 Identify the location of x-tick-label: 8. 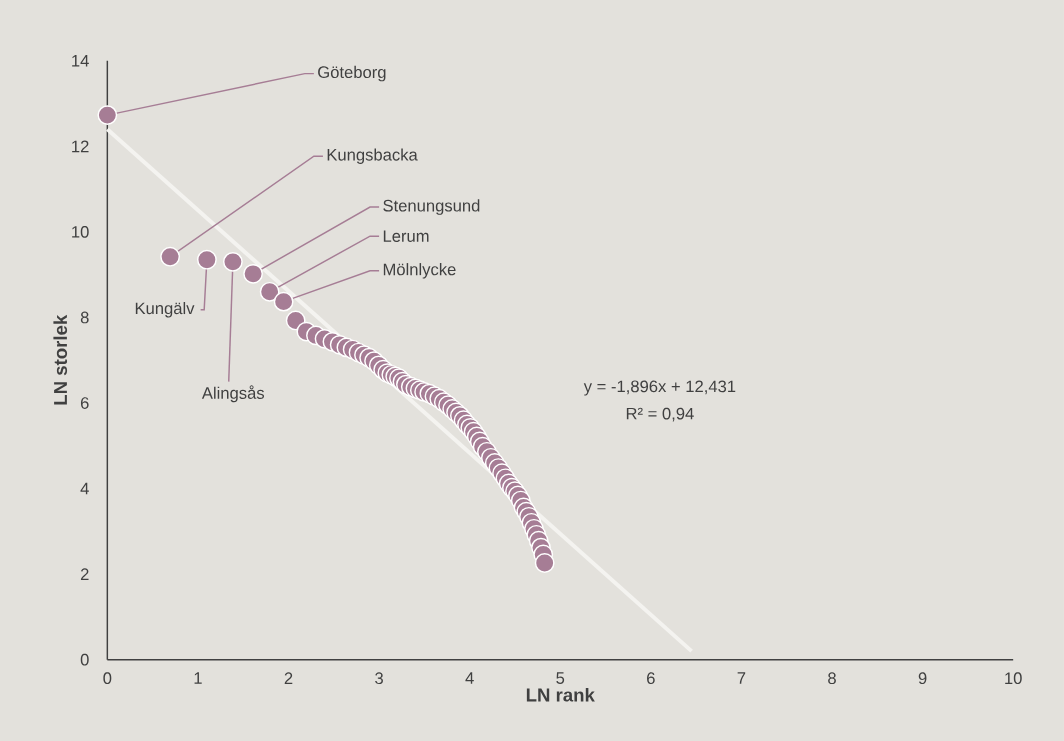
(832, 678).